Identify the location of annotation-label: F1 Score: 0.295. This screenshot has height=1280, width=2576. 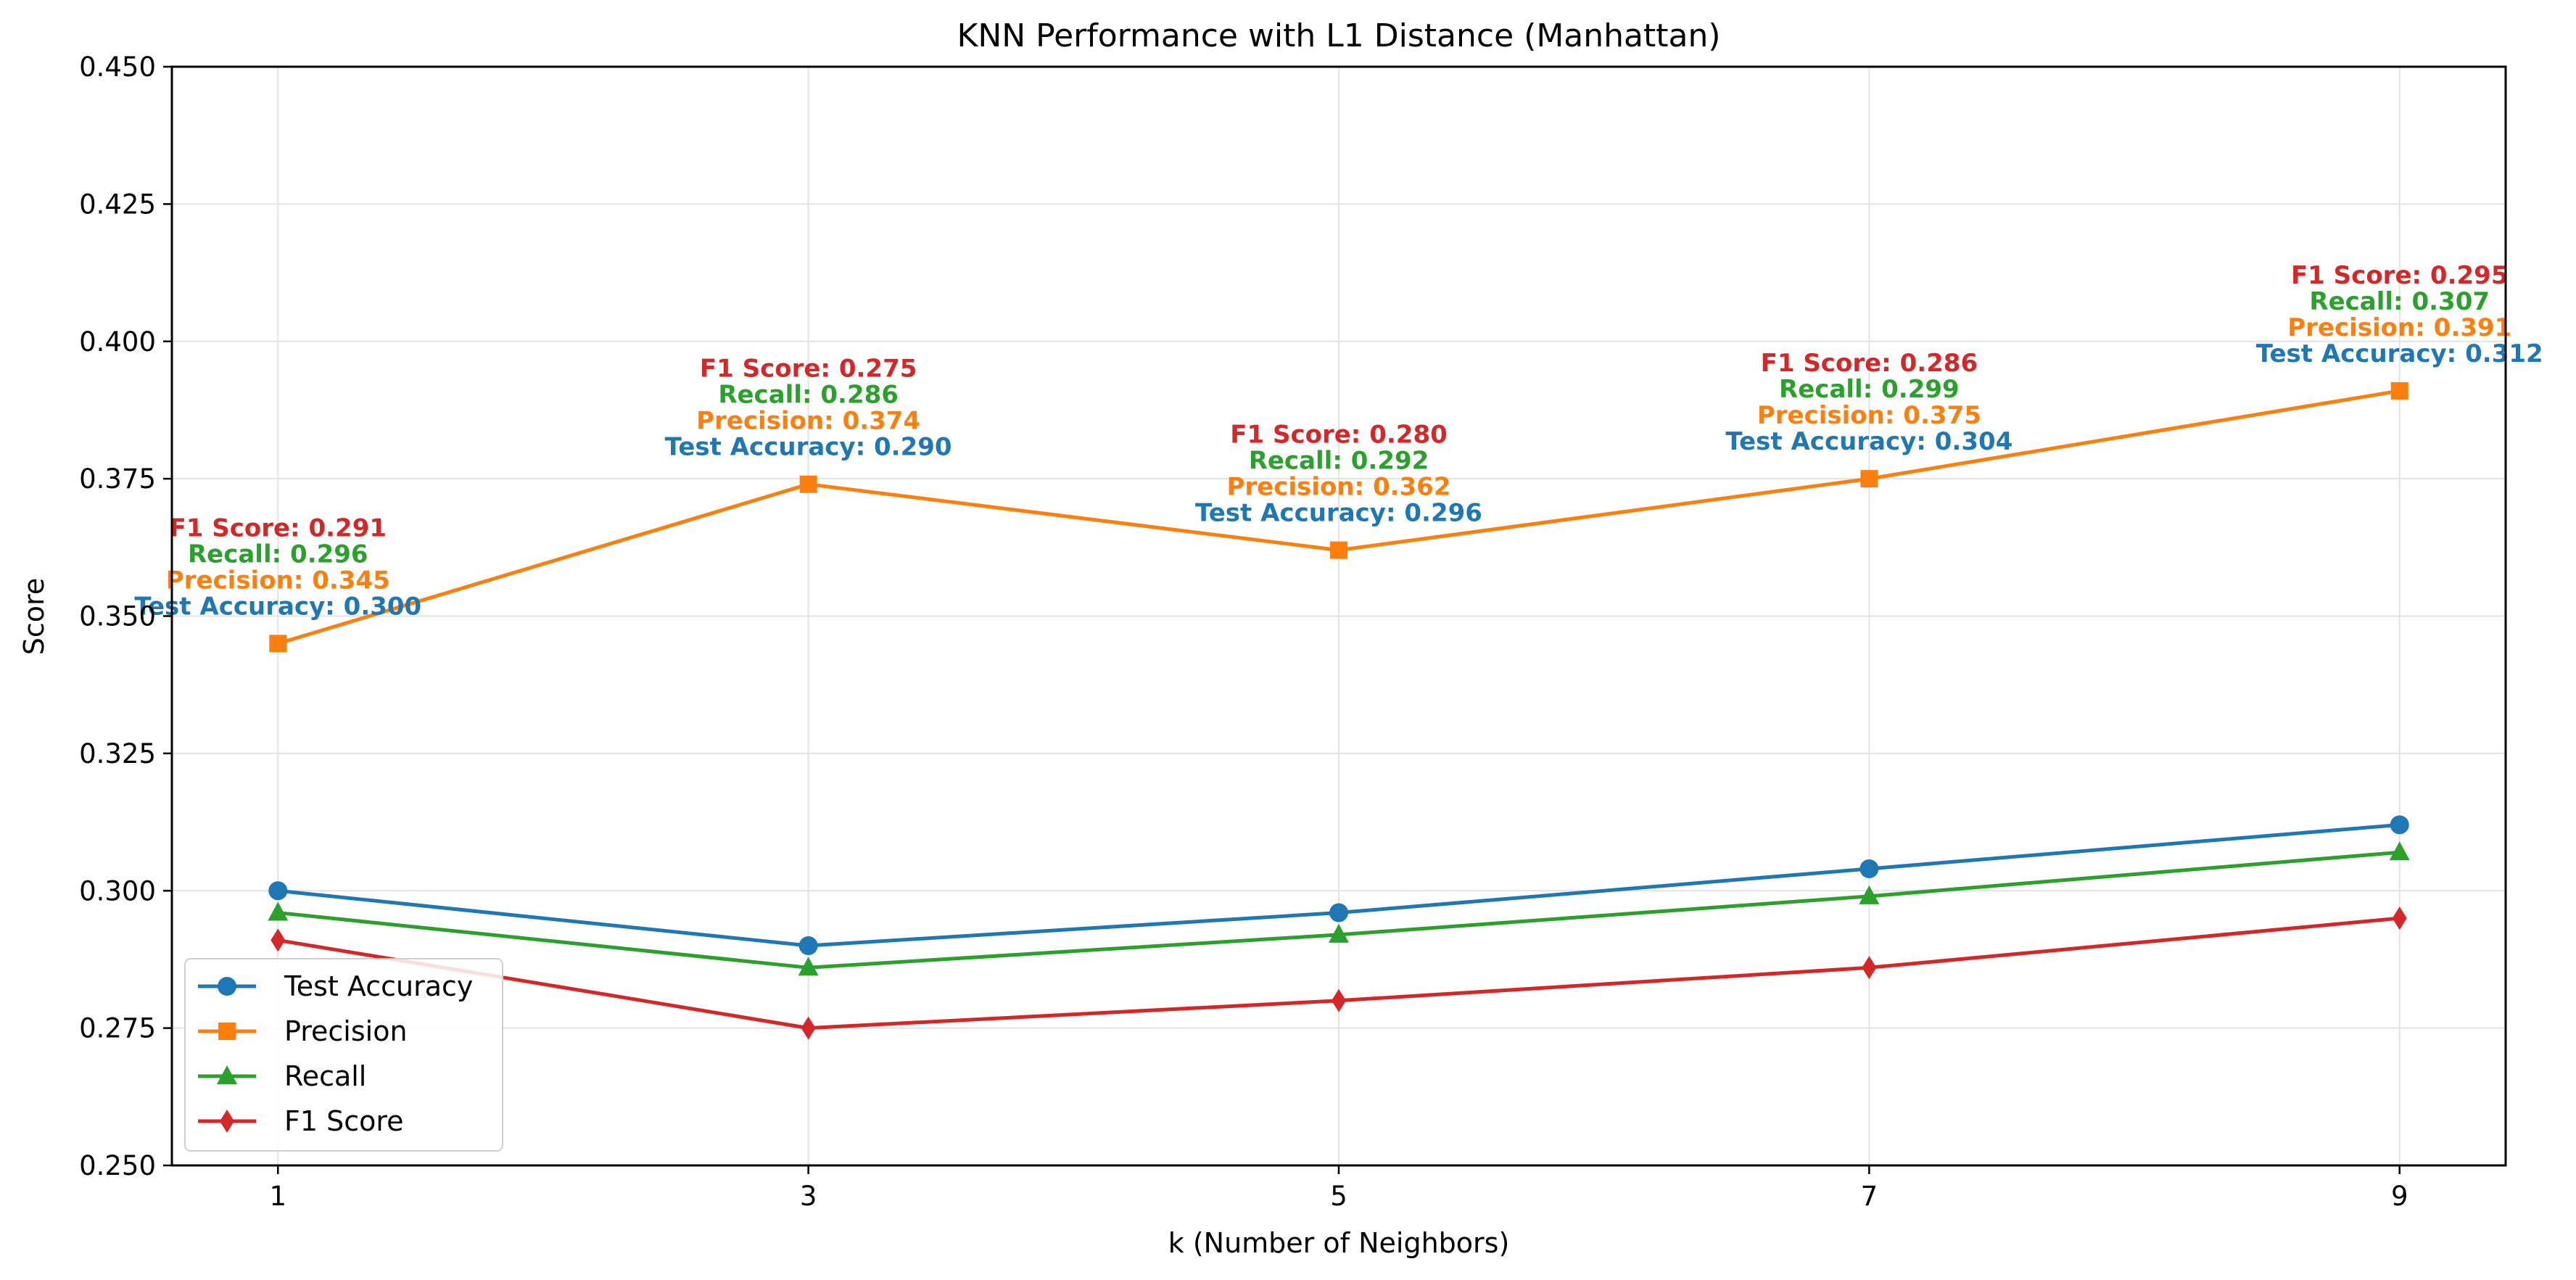
(2400, 275).